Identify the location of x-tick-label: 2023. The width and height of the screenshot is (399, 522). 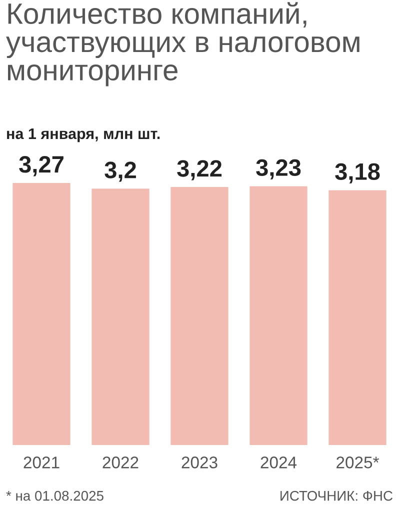
(200, 462).